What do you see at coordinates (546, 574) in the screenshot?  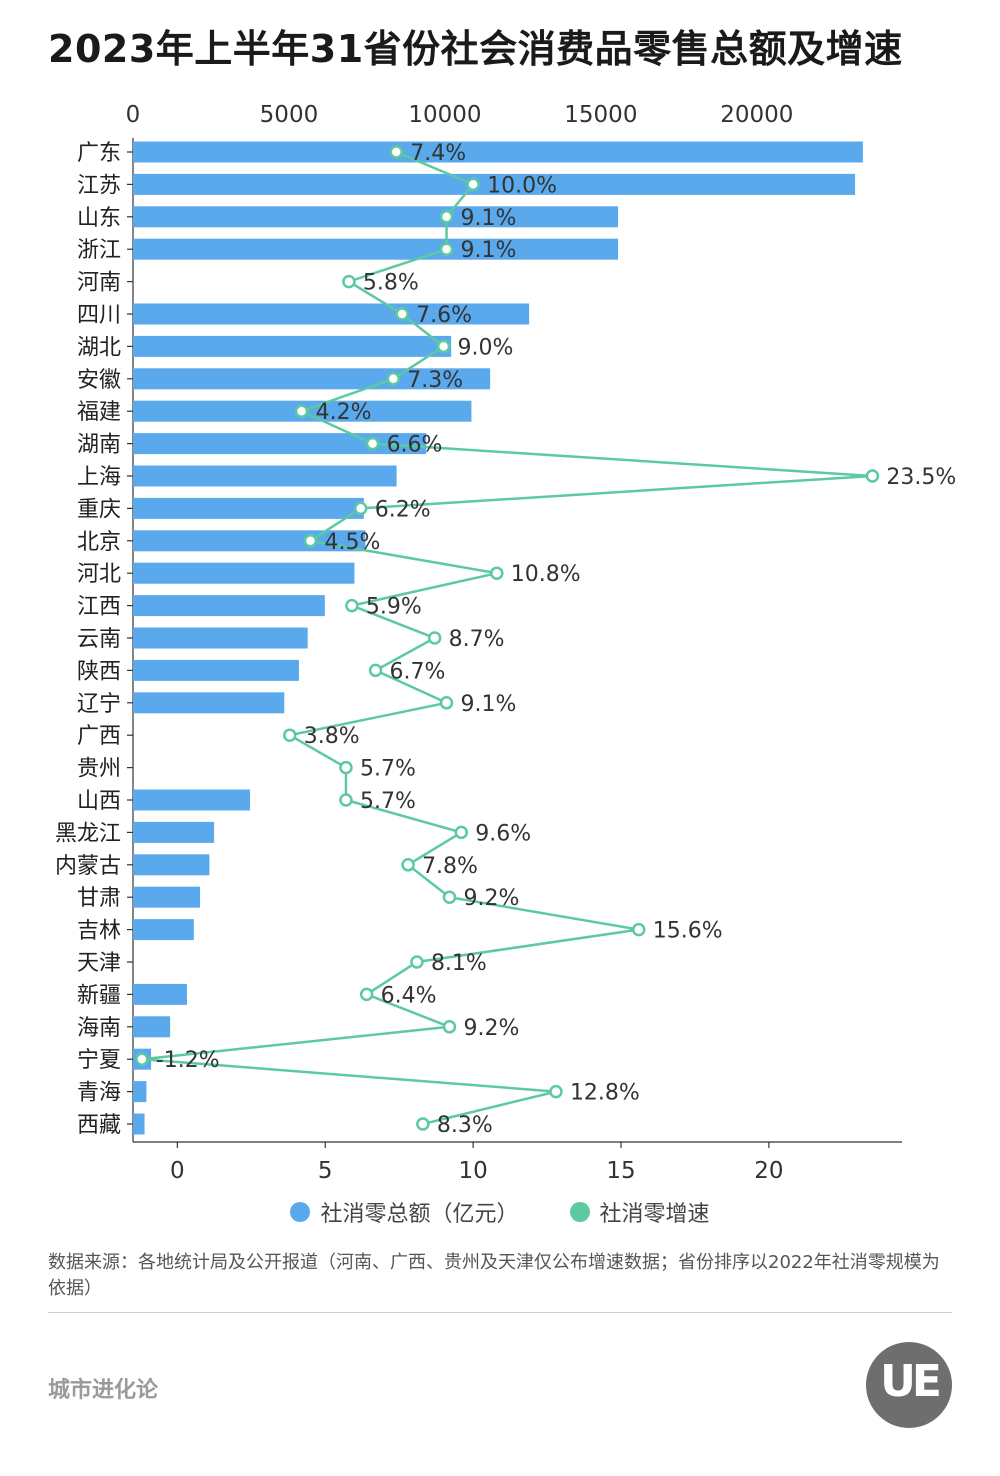 I see `growth-data-label: 10.8%` at bounding box center [546, 574].